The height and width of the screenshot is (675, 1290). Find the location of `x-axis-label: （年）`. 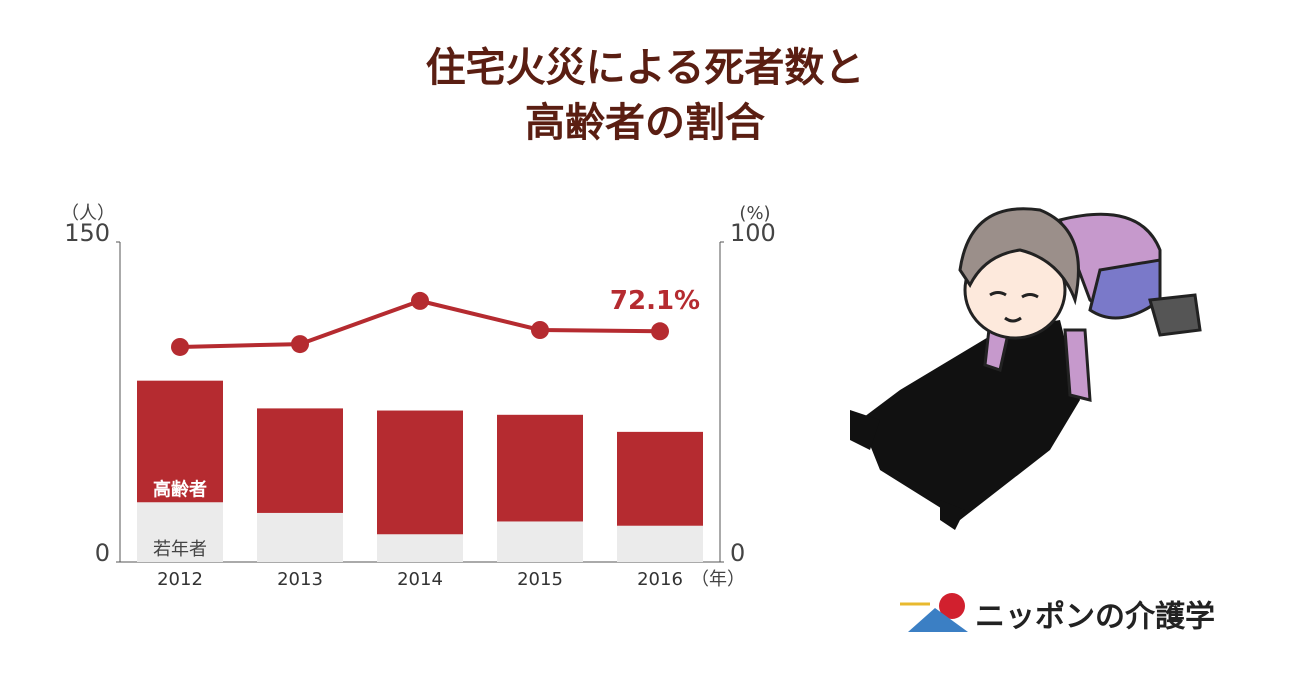

x-axis-label: （年） is located at coordinates (718, 579).